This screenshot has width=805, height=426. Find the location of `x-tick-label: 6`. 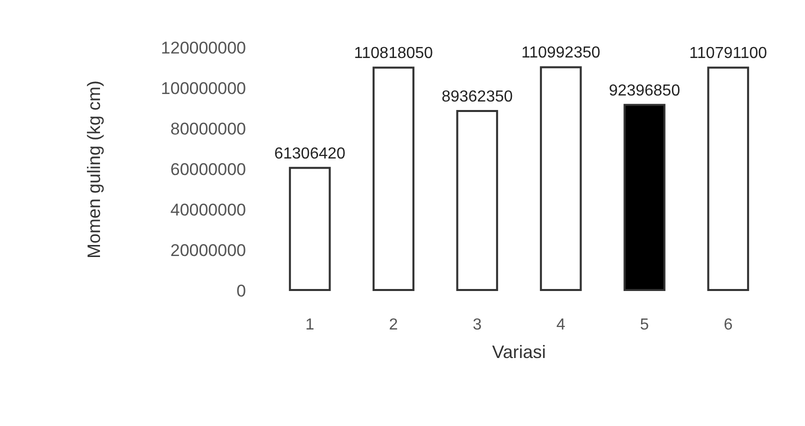

x-tick-label: 6 is located at coordinates (728, 325).